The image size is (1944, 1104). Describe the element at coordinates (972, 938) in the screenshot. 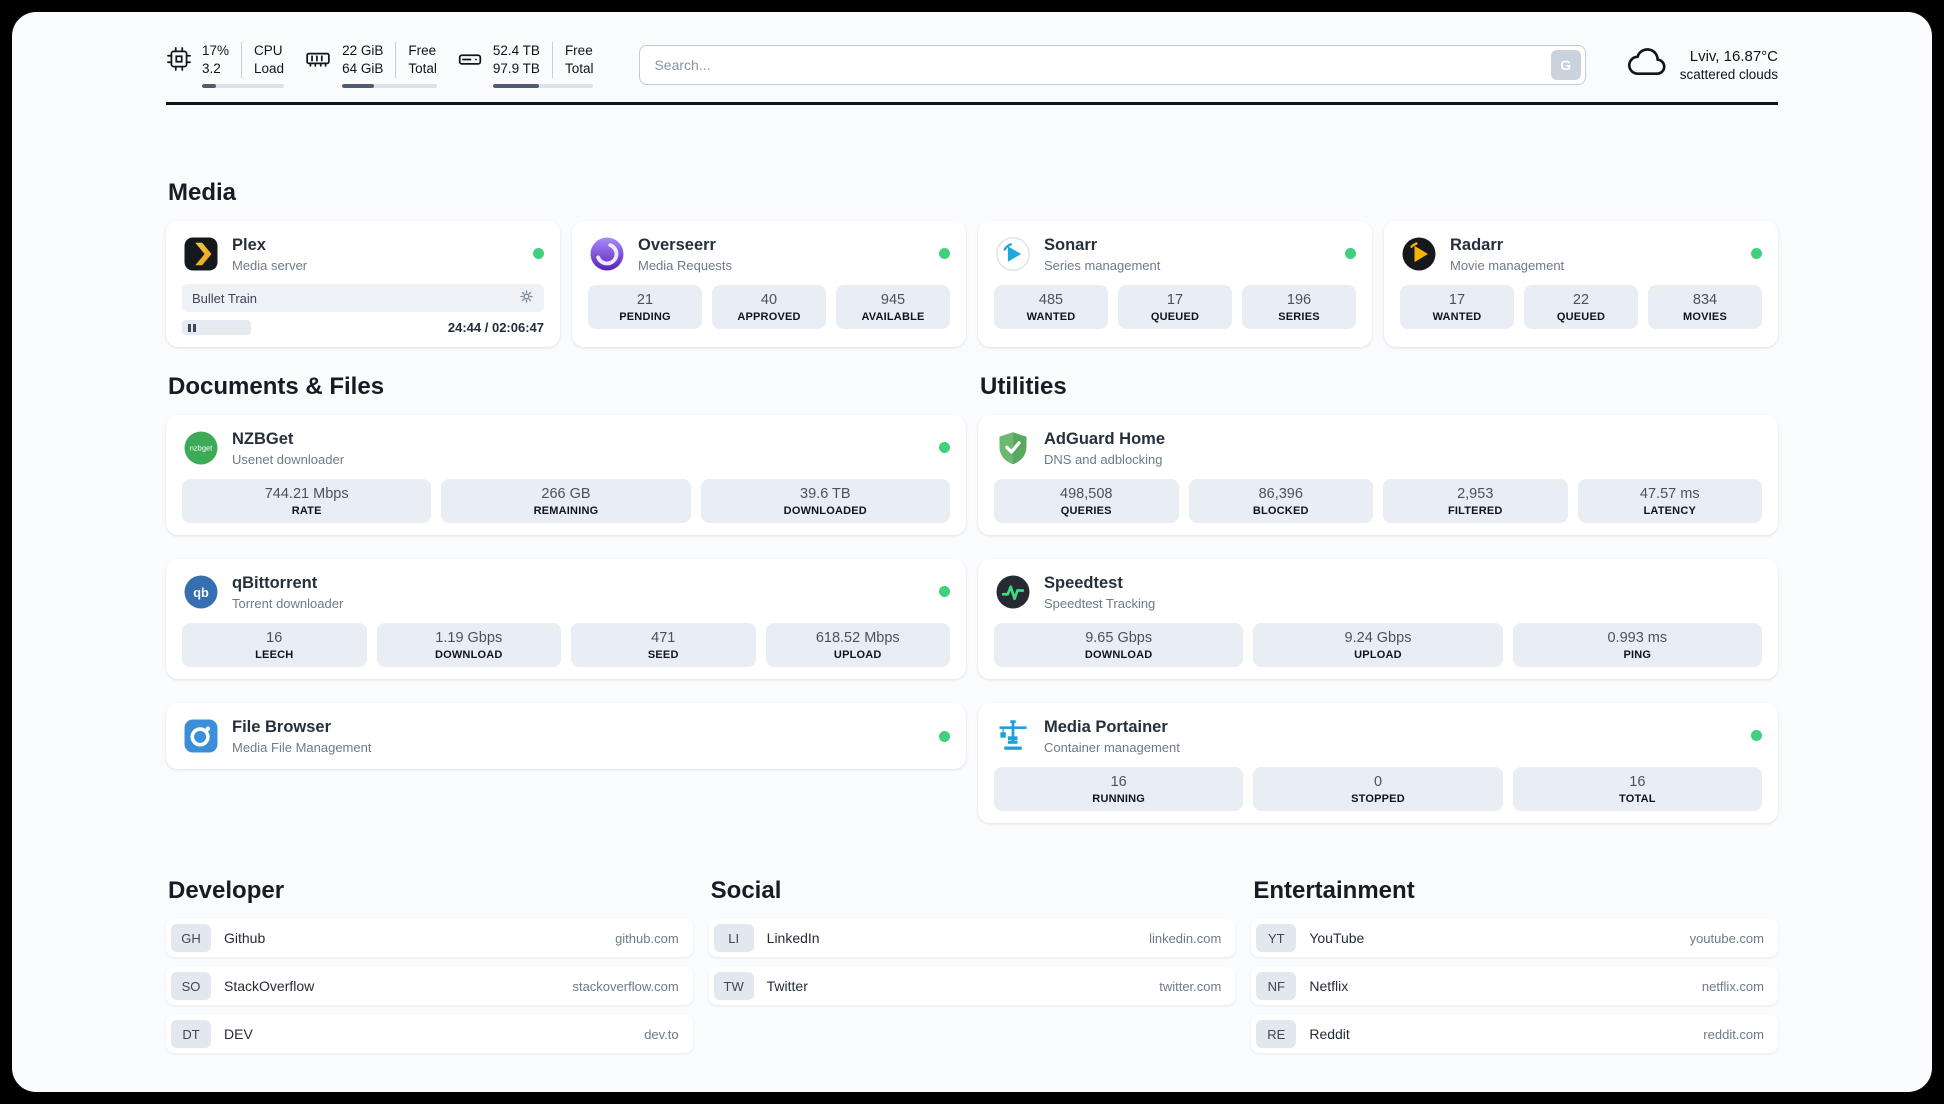

I see `bookmark-linkedin: LI LinkedIn linkedin.com` at that location.